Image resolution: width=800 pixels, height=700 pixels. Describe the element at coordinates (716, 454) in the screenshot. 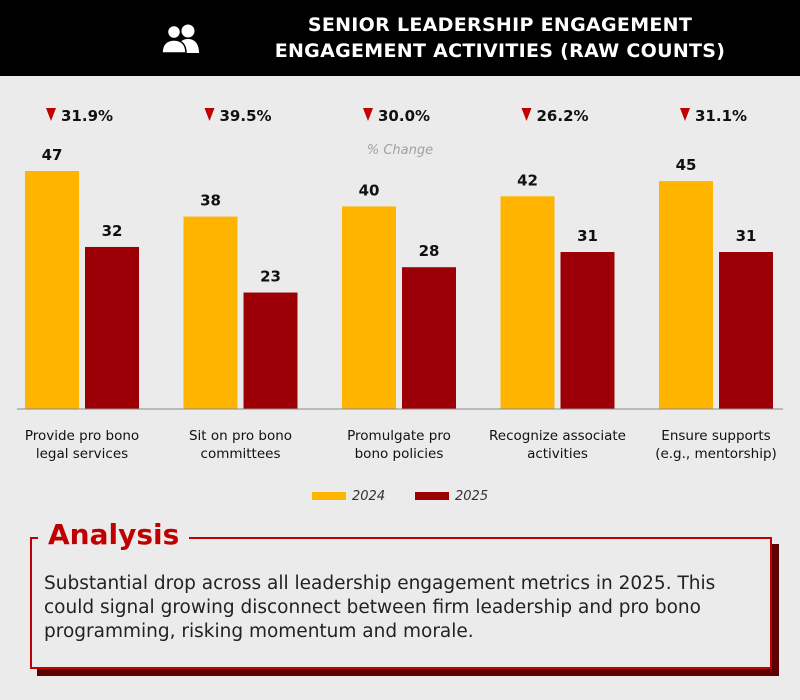

I see `category-label: (e.g., mentorship)` at that location.